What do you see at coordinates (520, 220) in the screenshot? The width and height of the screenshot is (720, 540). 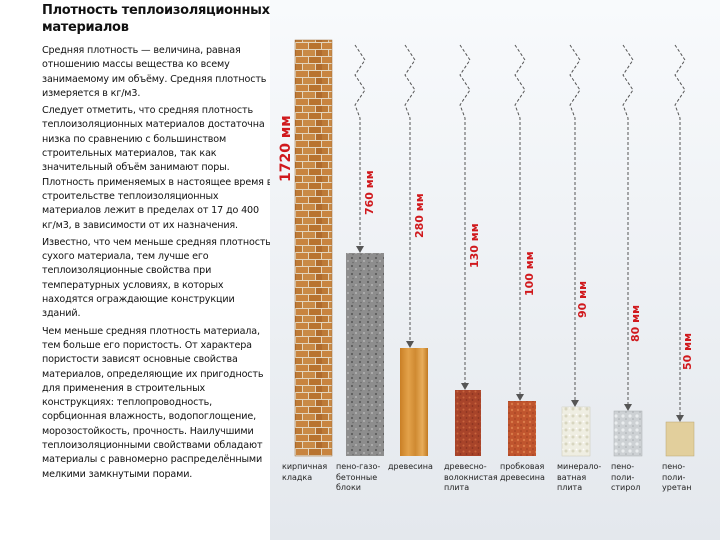 I see `arrow-cork` at bounding box center [520, 220].